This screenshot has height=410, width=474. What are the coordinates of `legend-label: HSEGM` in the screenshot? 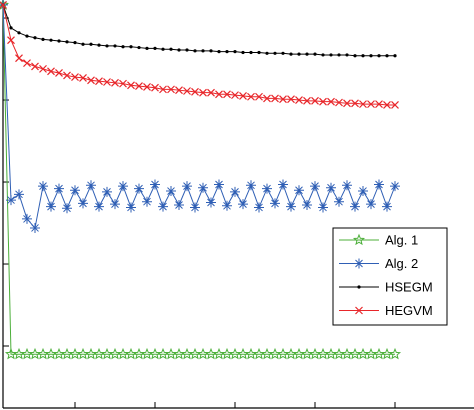 It's located at (409, 286).